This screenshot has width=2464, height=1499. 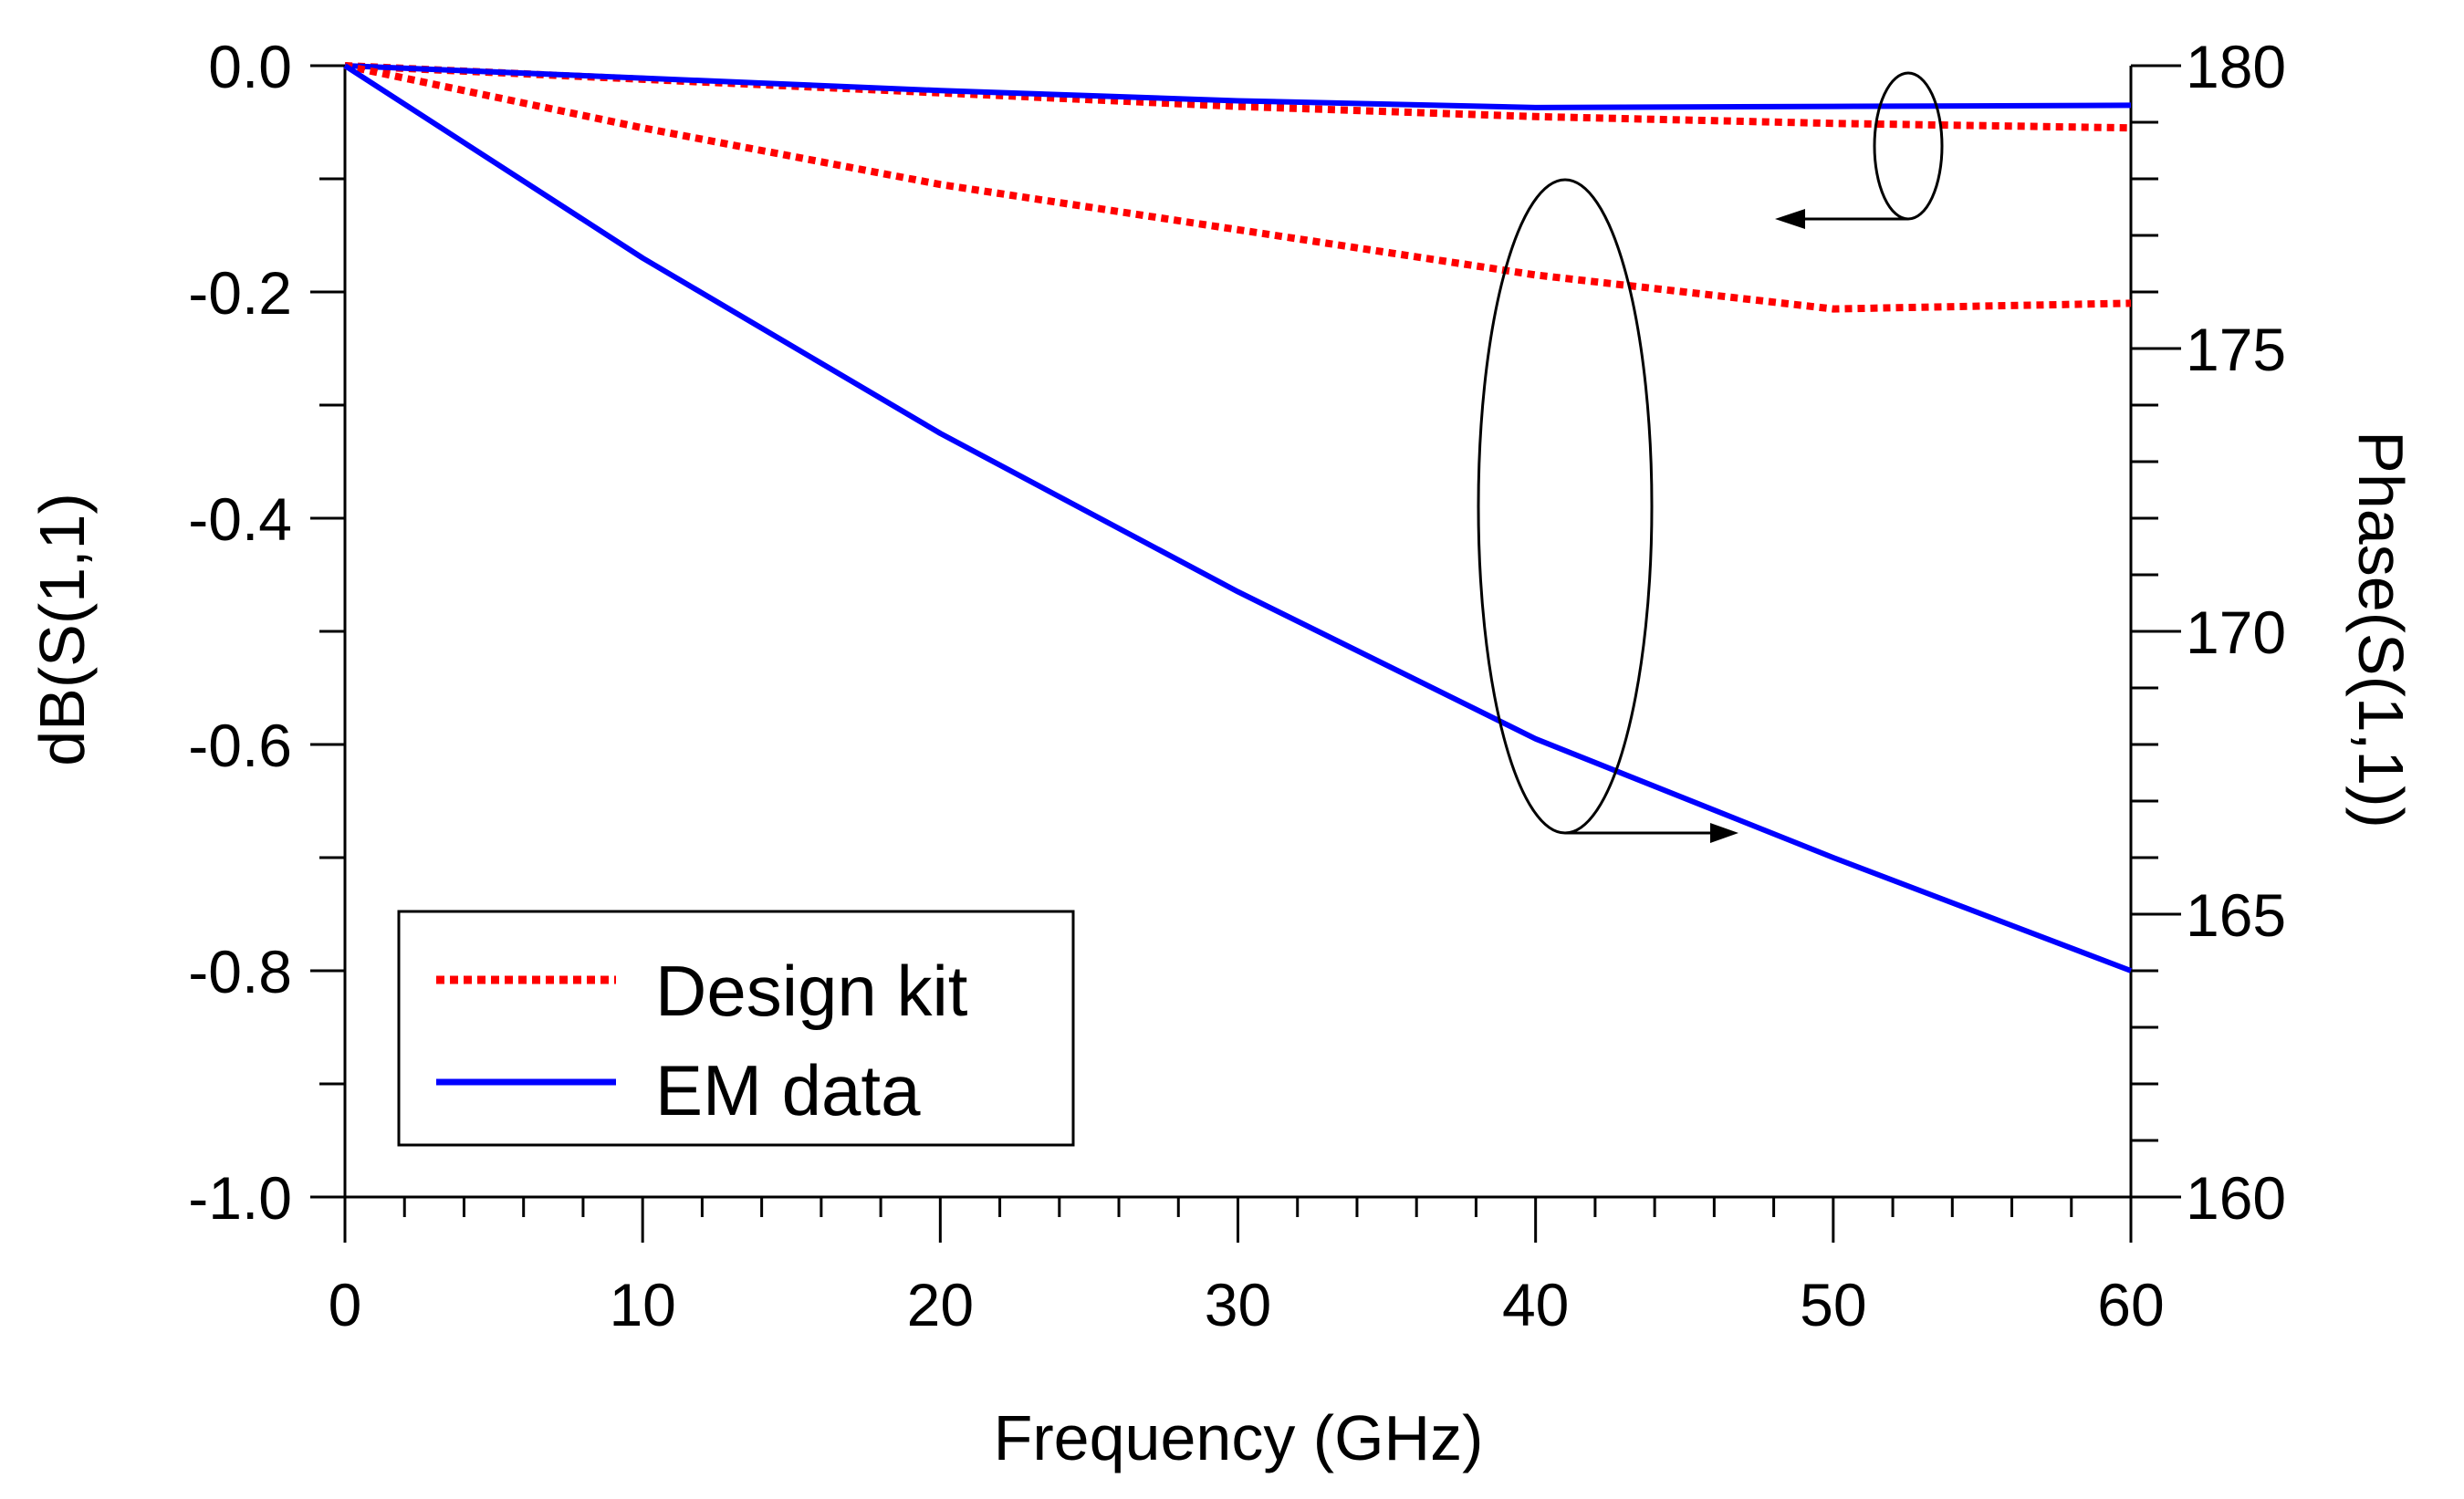 What do you see at coordinates (2236, 915) in the screenshot?
I see `y-right-tick-label: 165` at bounding box center [2236, 915].